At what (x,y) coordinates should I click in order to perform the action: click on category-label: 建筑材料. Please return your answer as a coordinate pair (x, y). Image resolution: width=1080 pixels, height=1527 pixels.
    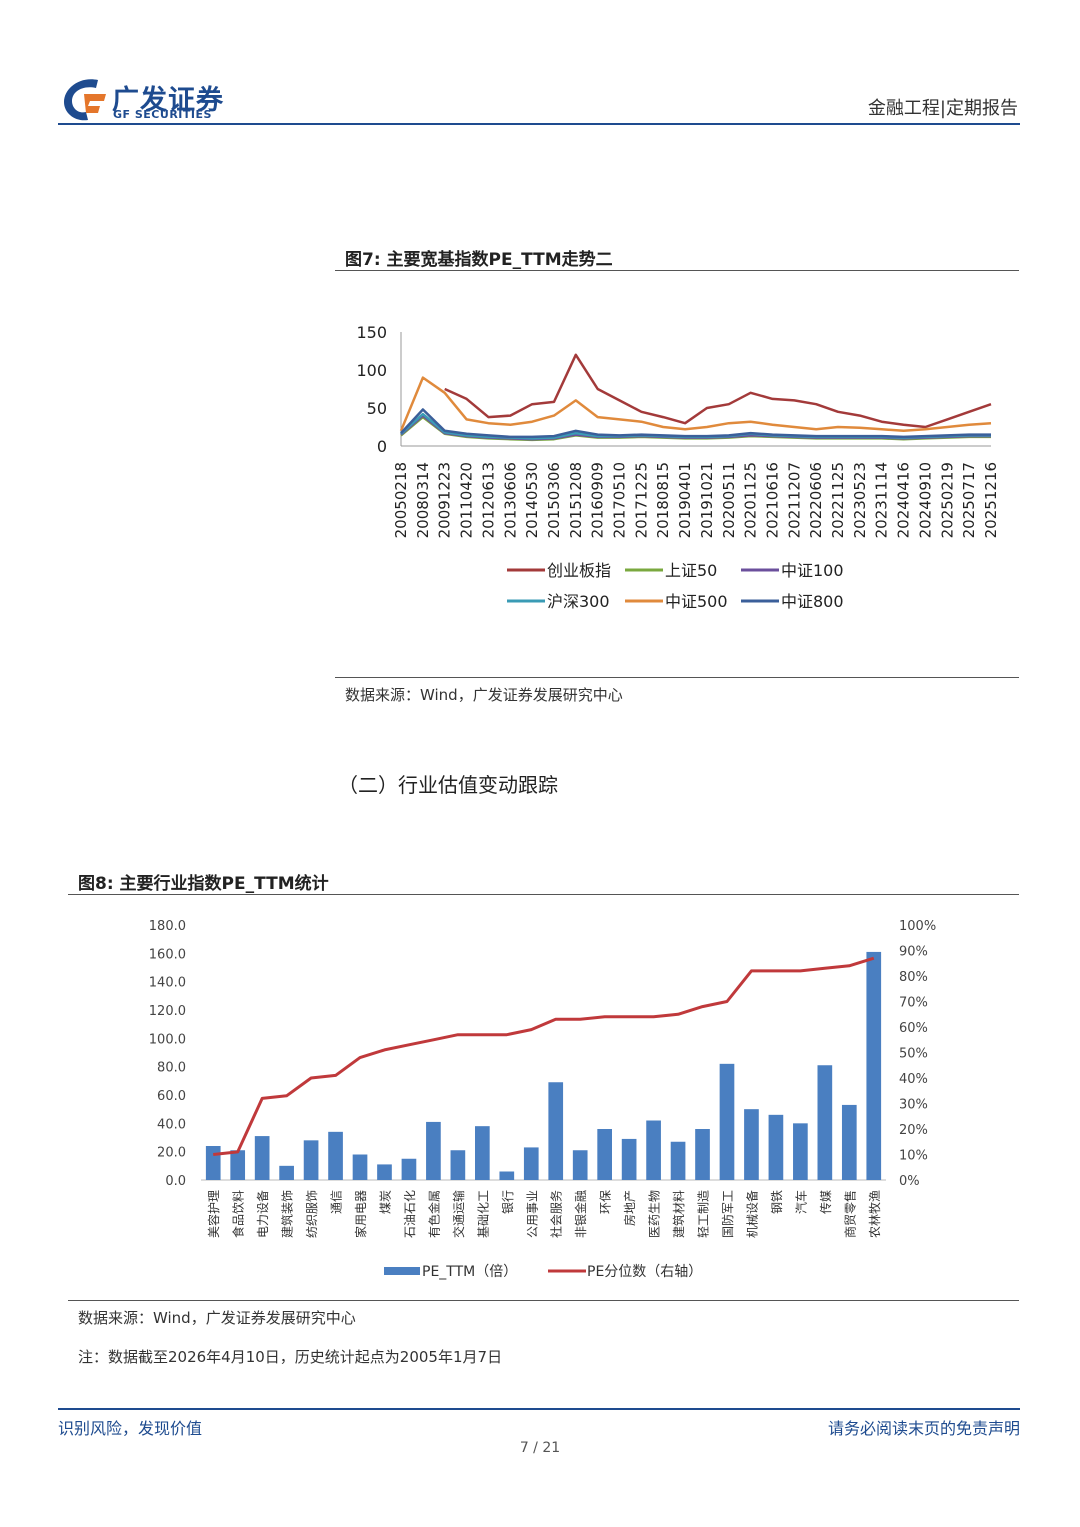
    Looking at the image, I should click on (678, 1214).